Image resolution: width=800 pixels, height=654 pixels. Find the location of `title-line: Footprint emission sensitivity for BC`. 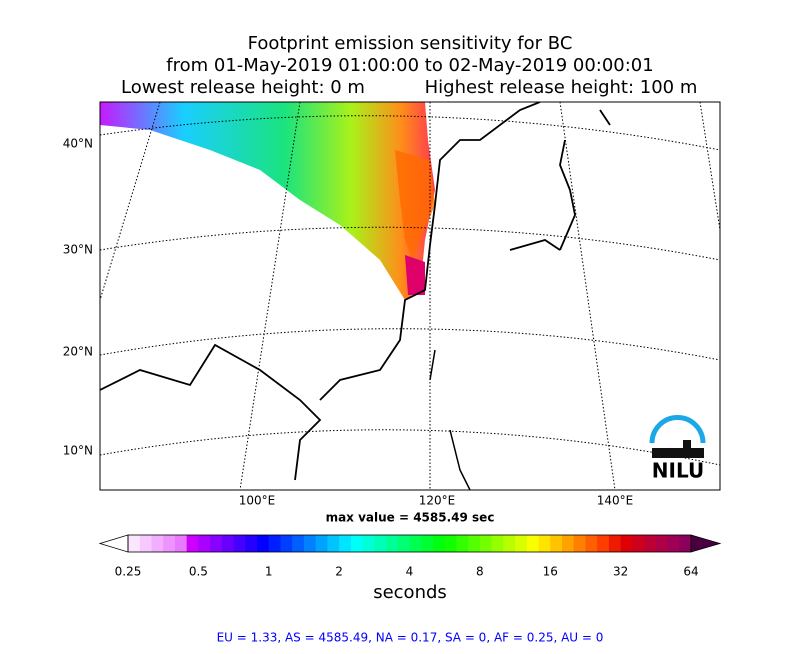

title-line: Footprint emission sensitivity for BC is located at coordinates (410, 43).